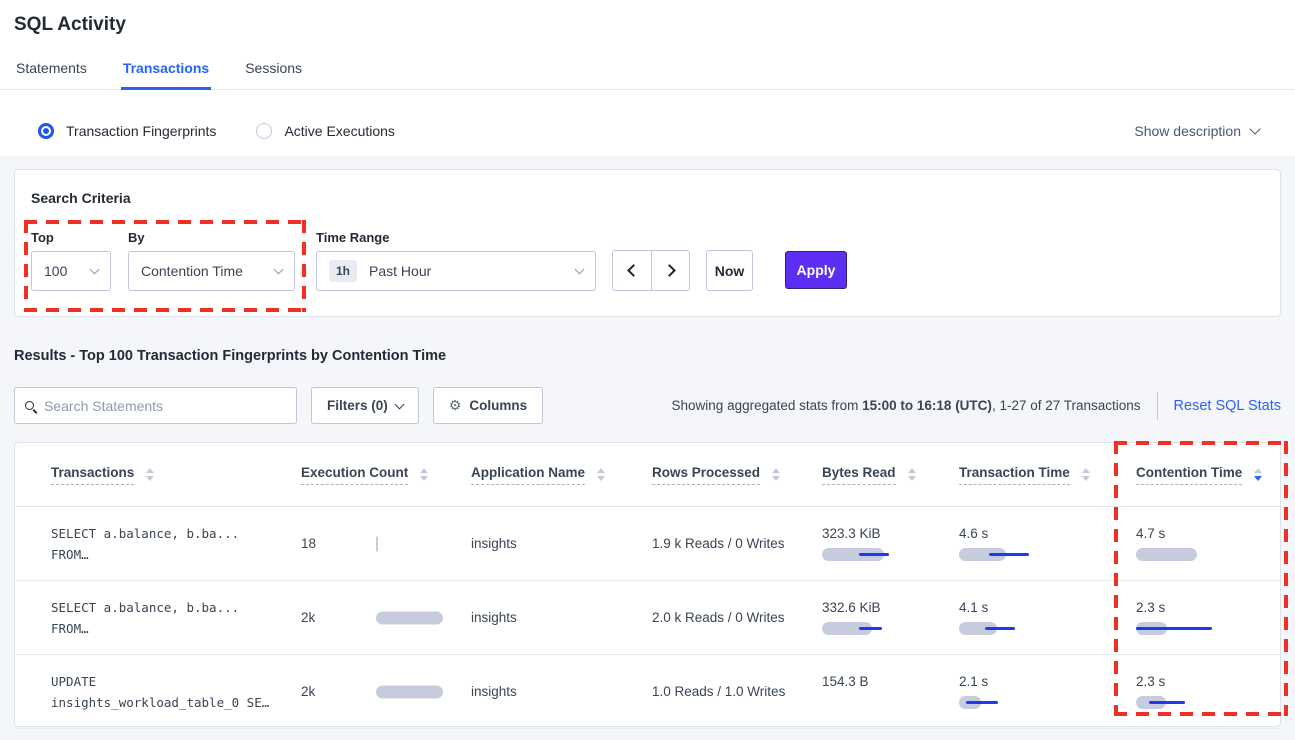  Describe the element at coordinates (1047, 475) in the screenshot. I see `column-header-transaction-time: Transaction Time` at that location.